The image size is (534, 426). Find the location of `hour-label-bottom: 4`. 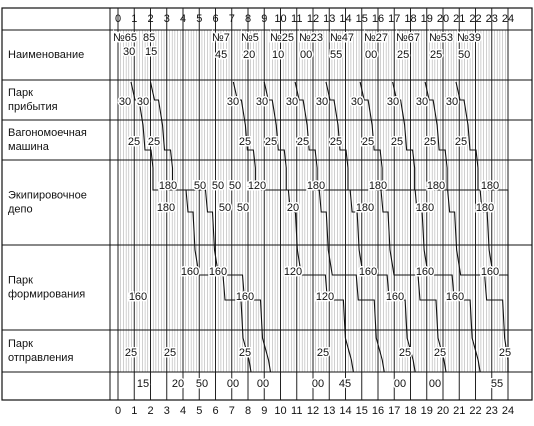

hour-label-bottom: 4 is located at coordinates (183, 411).